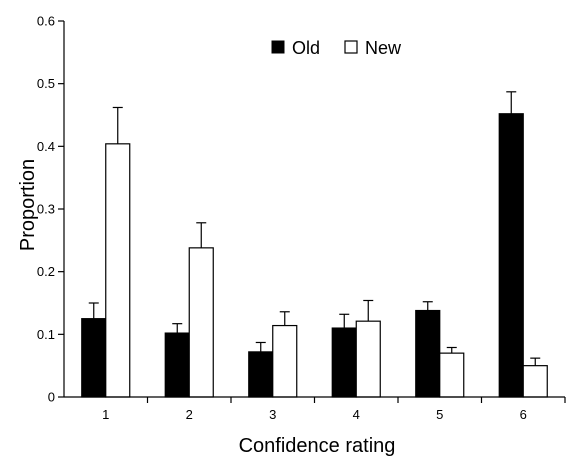 The image size is (577, 461). I want to click on y-tick-label: 0.2, so click(46, 271).